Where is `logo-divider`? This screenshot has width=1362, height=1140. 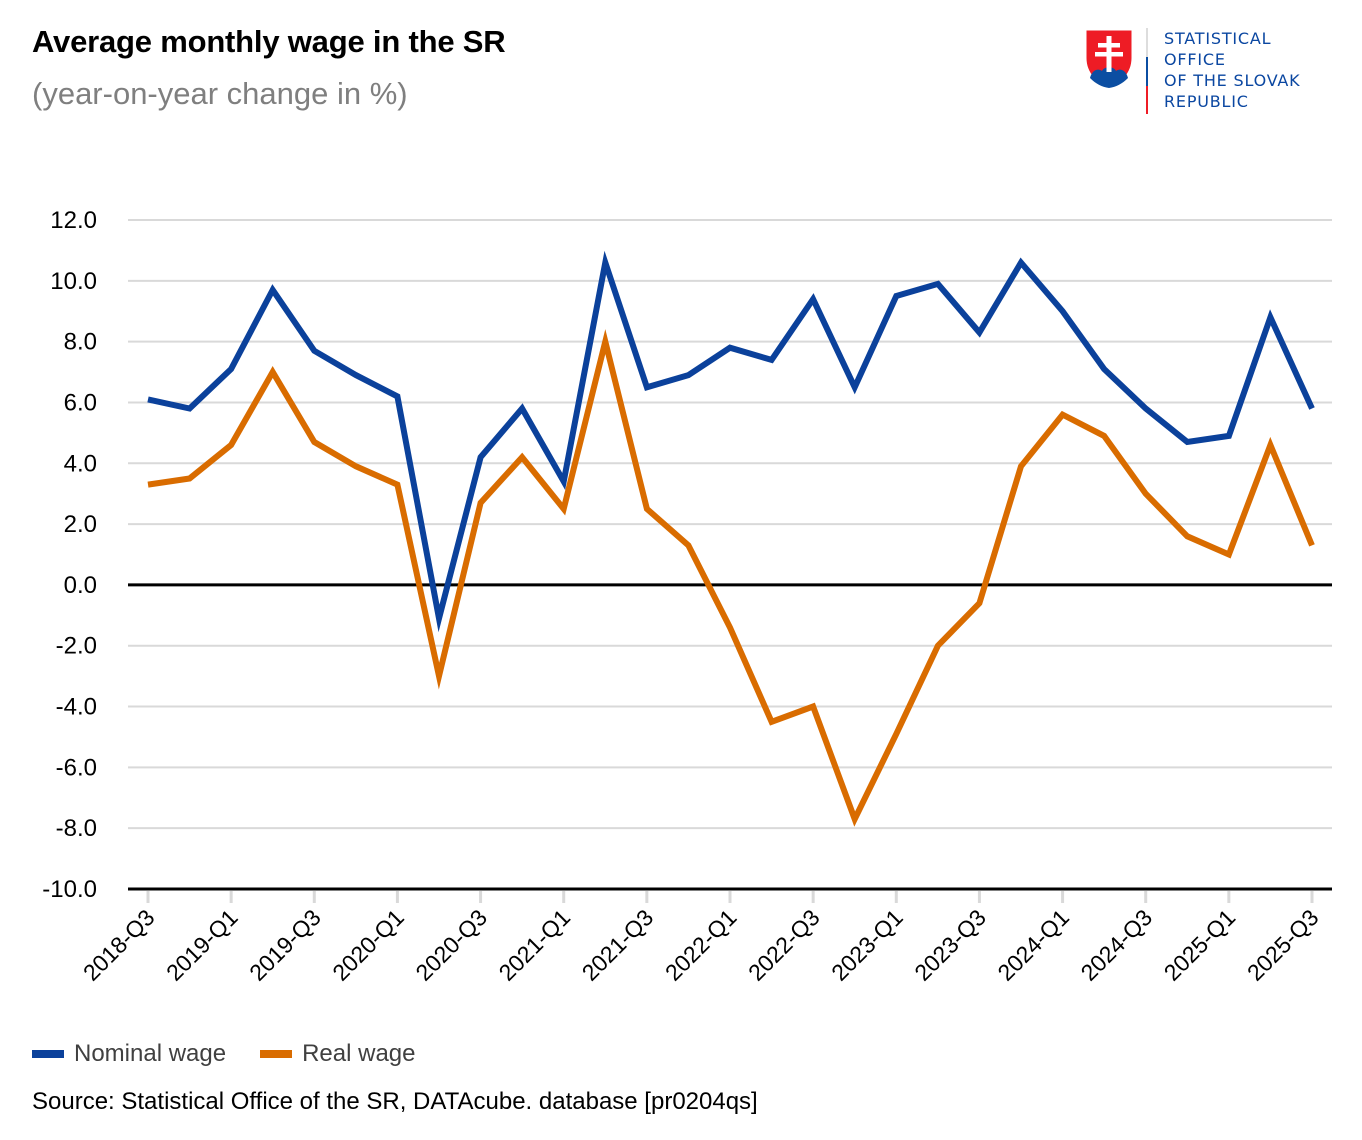
logo-divider is located at coordinates (1147, 71).